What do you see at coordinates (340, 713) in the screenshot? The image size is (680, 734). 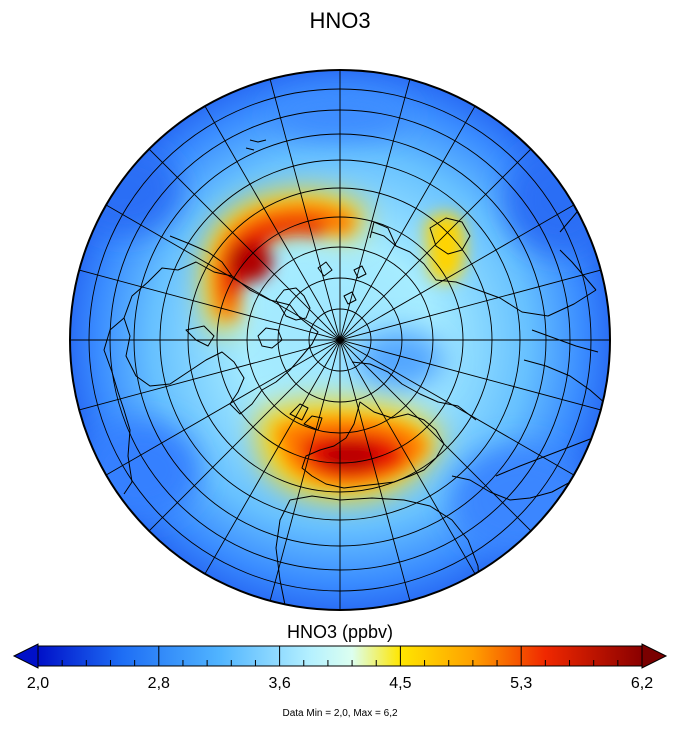 I see `data-range-note: Data Min = 2,0, Max = 6,2` at bounding box center [340, 713].